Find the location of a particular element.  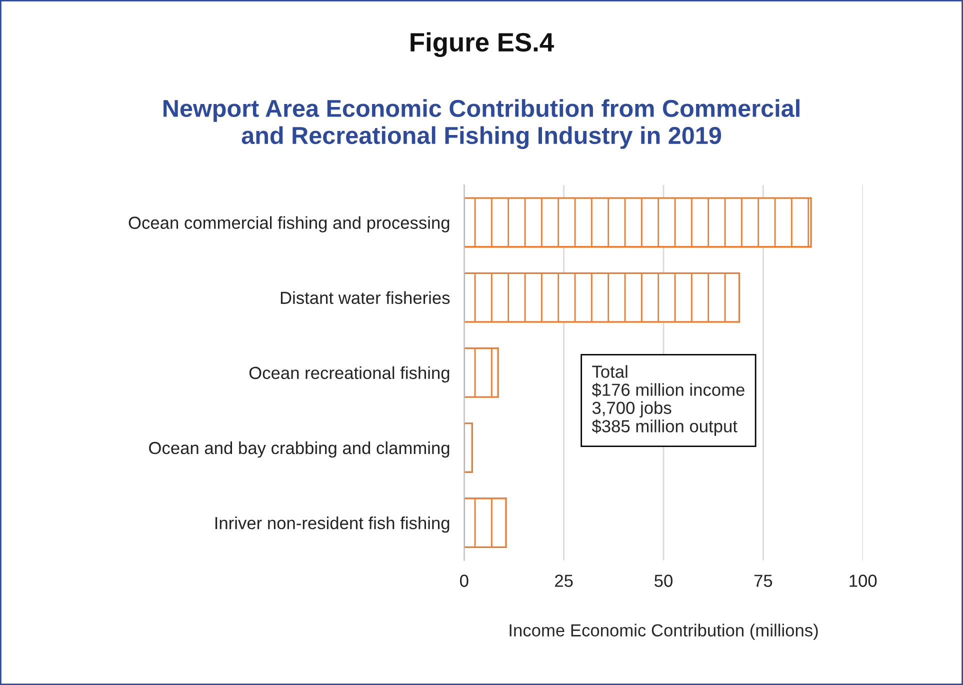

x-tick-label: 25 is located at coordinates (564, 580).